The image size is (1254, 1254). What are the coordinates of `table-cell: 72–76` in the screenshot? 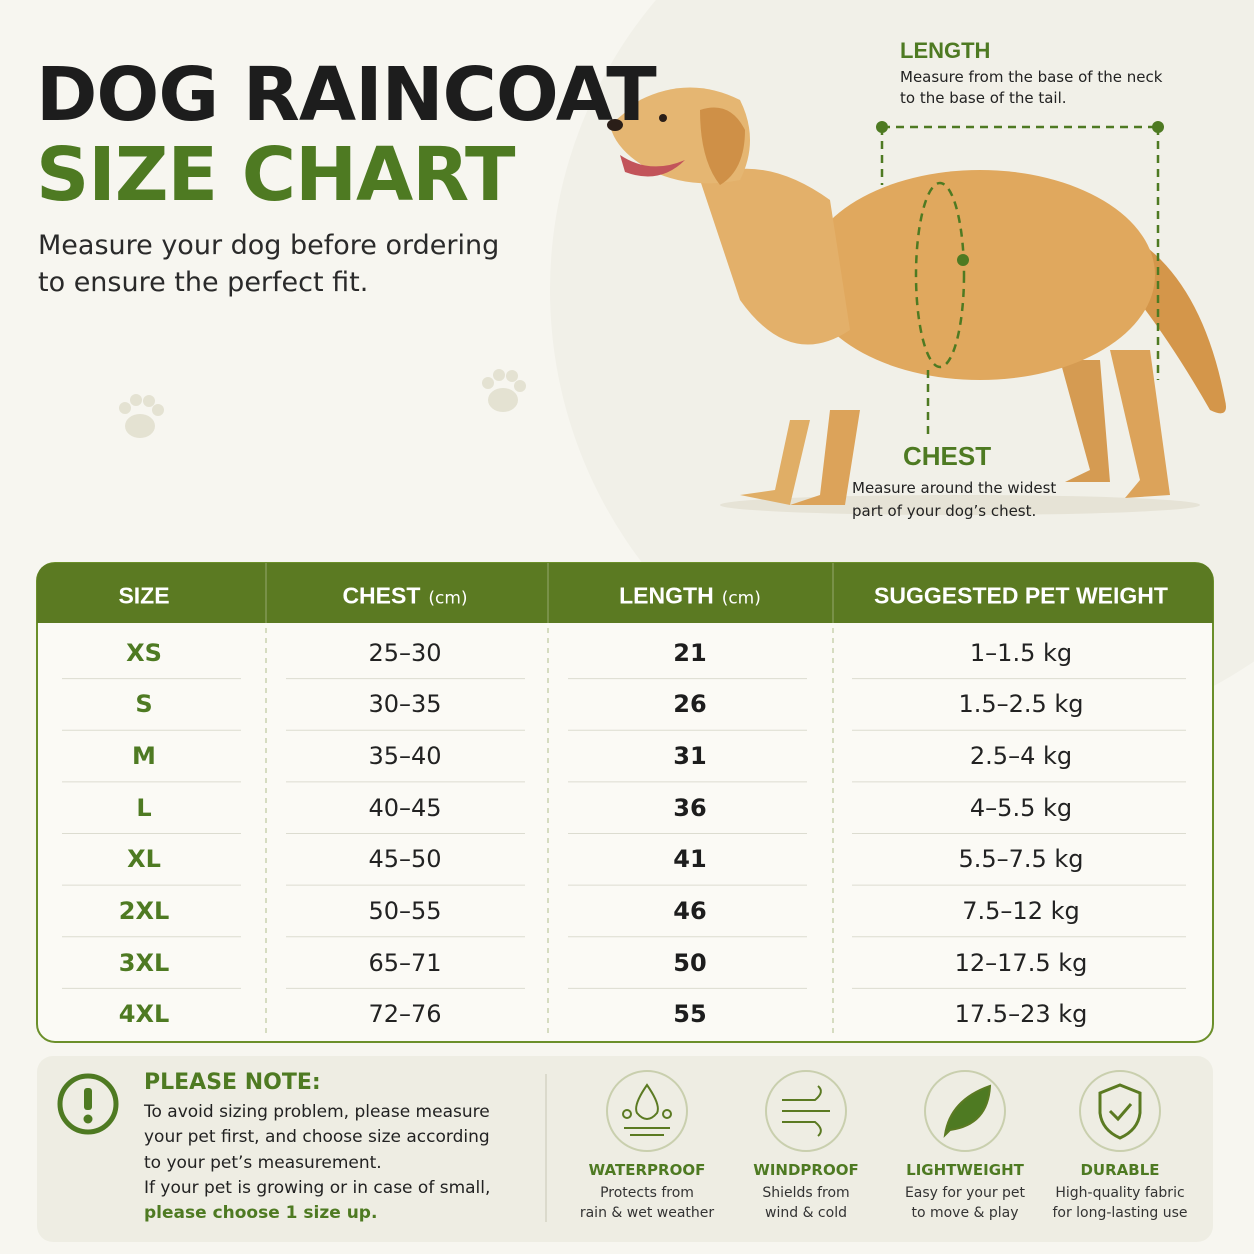 It's located at (405, 1014).